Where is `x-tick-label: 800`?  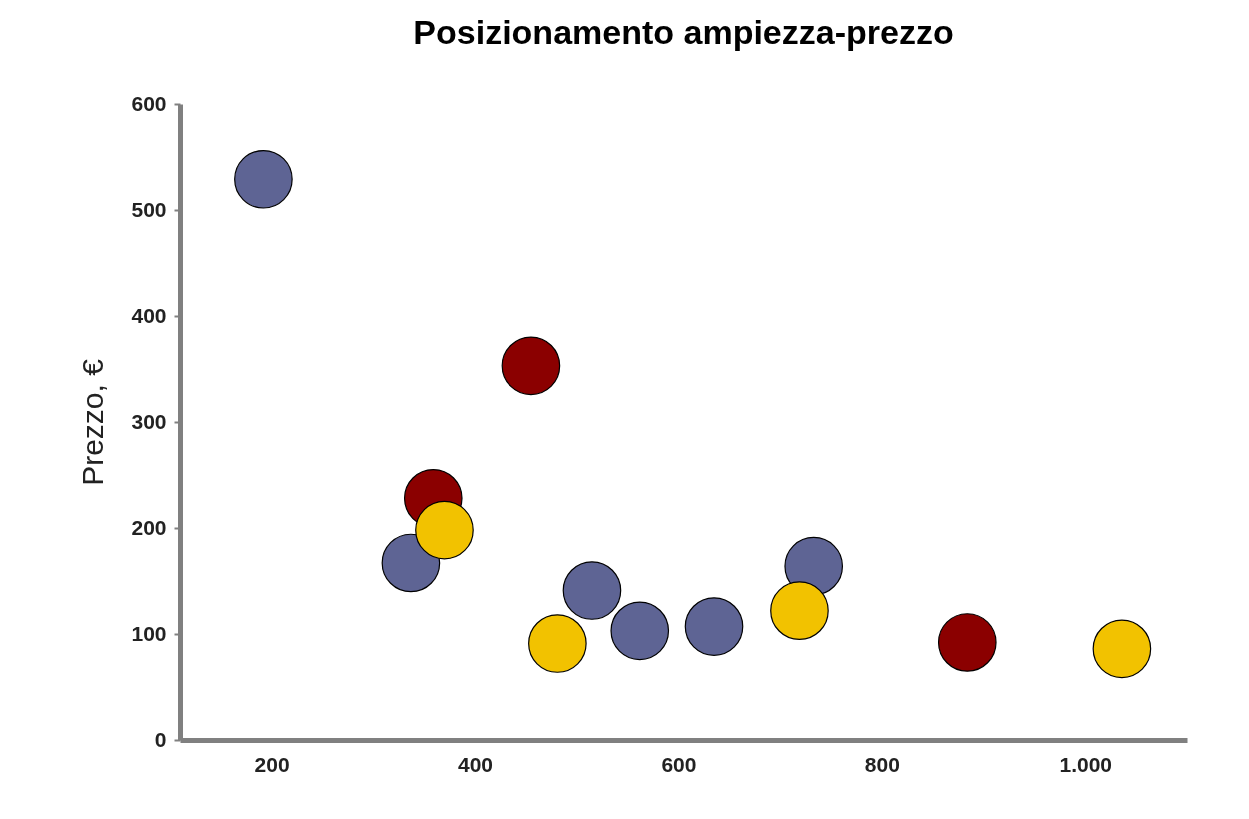
x-tick-label: 800 is located at coordinates (882, 764).